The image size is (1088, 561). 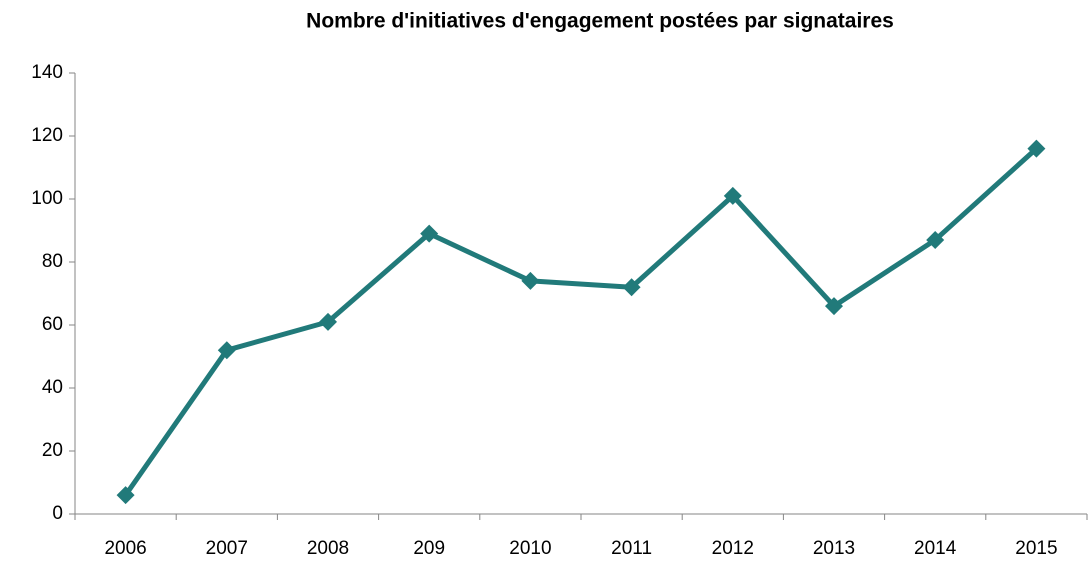 What do you see at coordinates (227, 548) in the screenshot?
I see `x-tick-label: 2007` at bounding box center [227, 548].